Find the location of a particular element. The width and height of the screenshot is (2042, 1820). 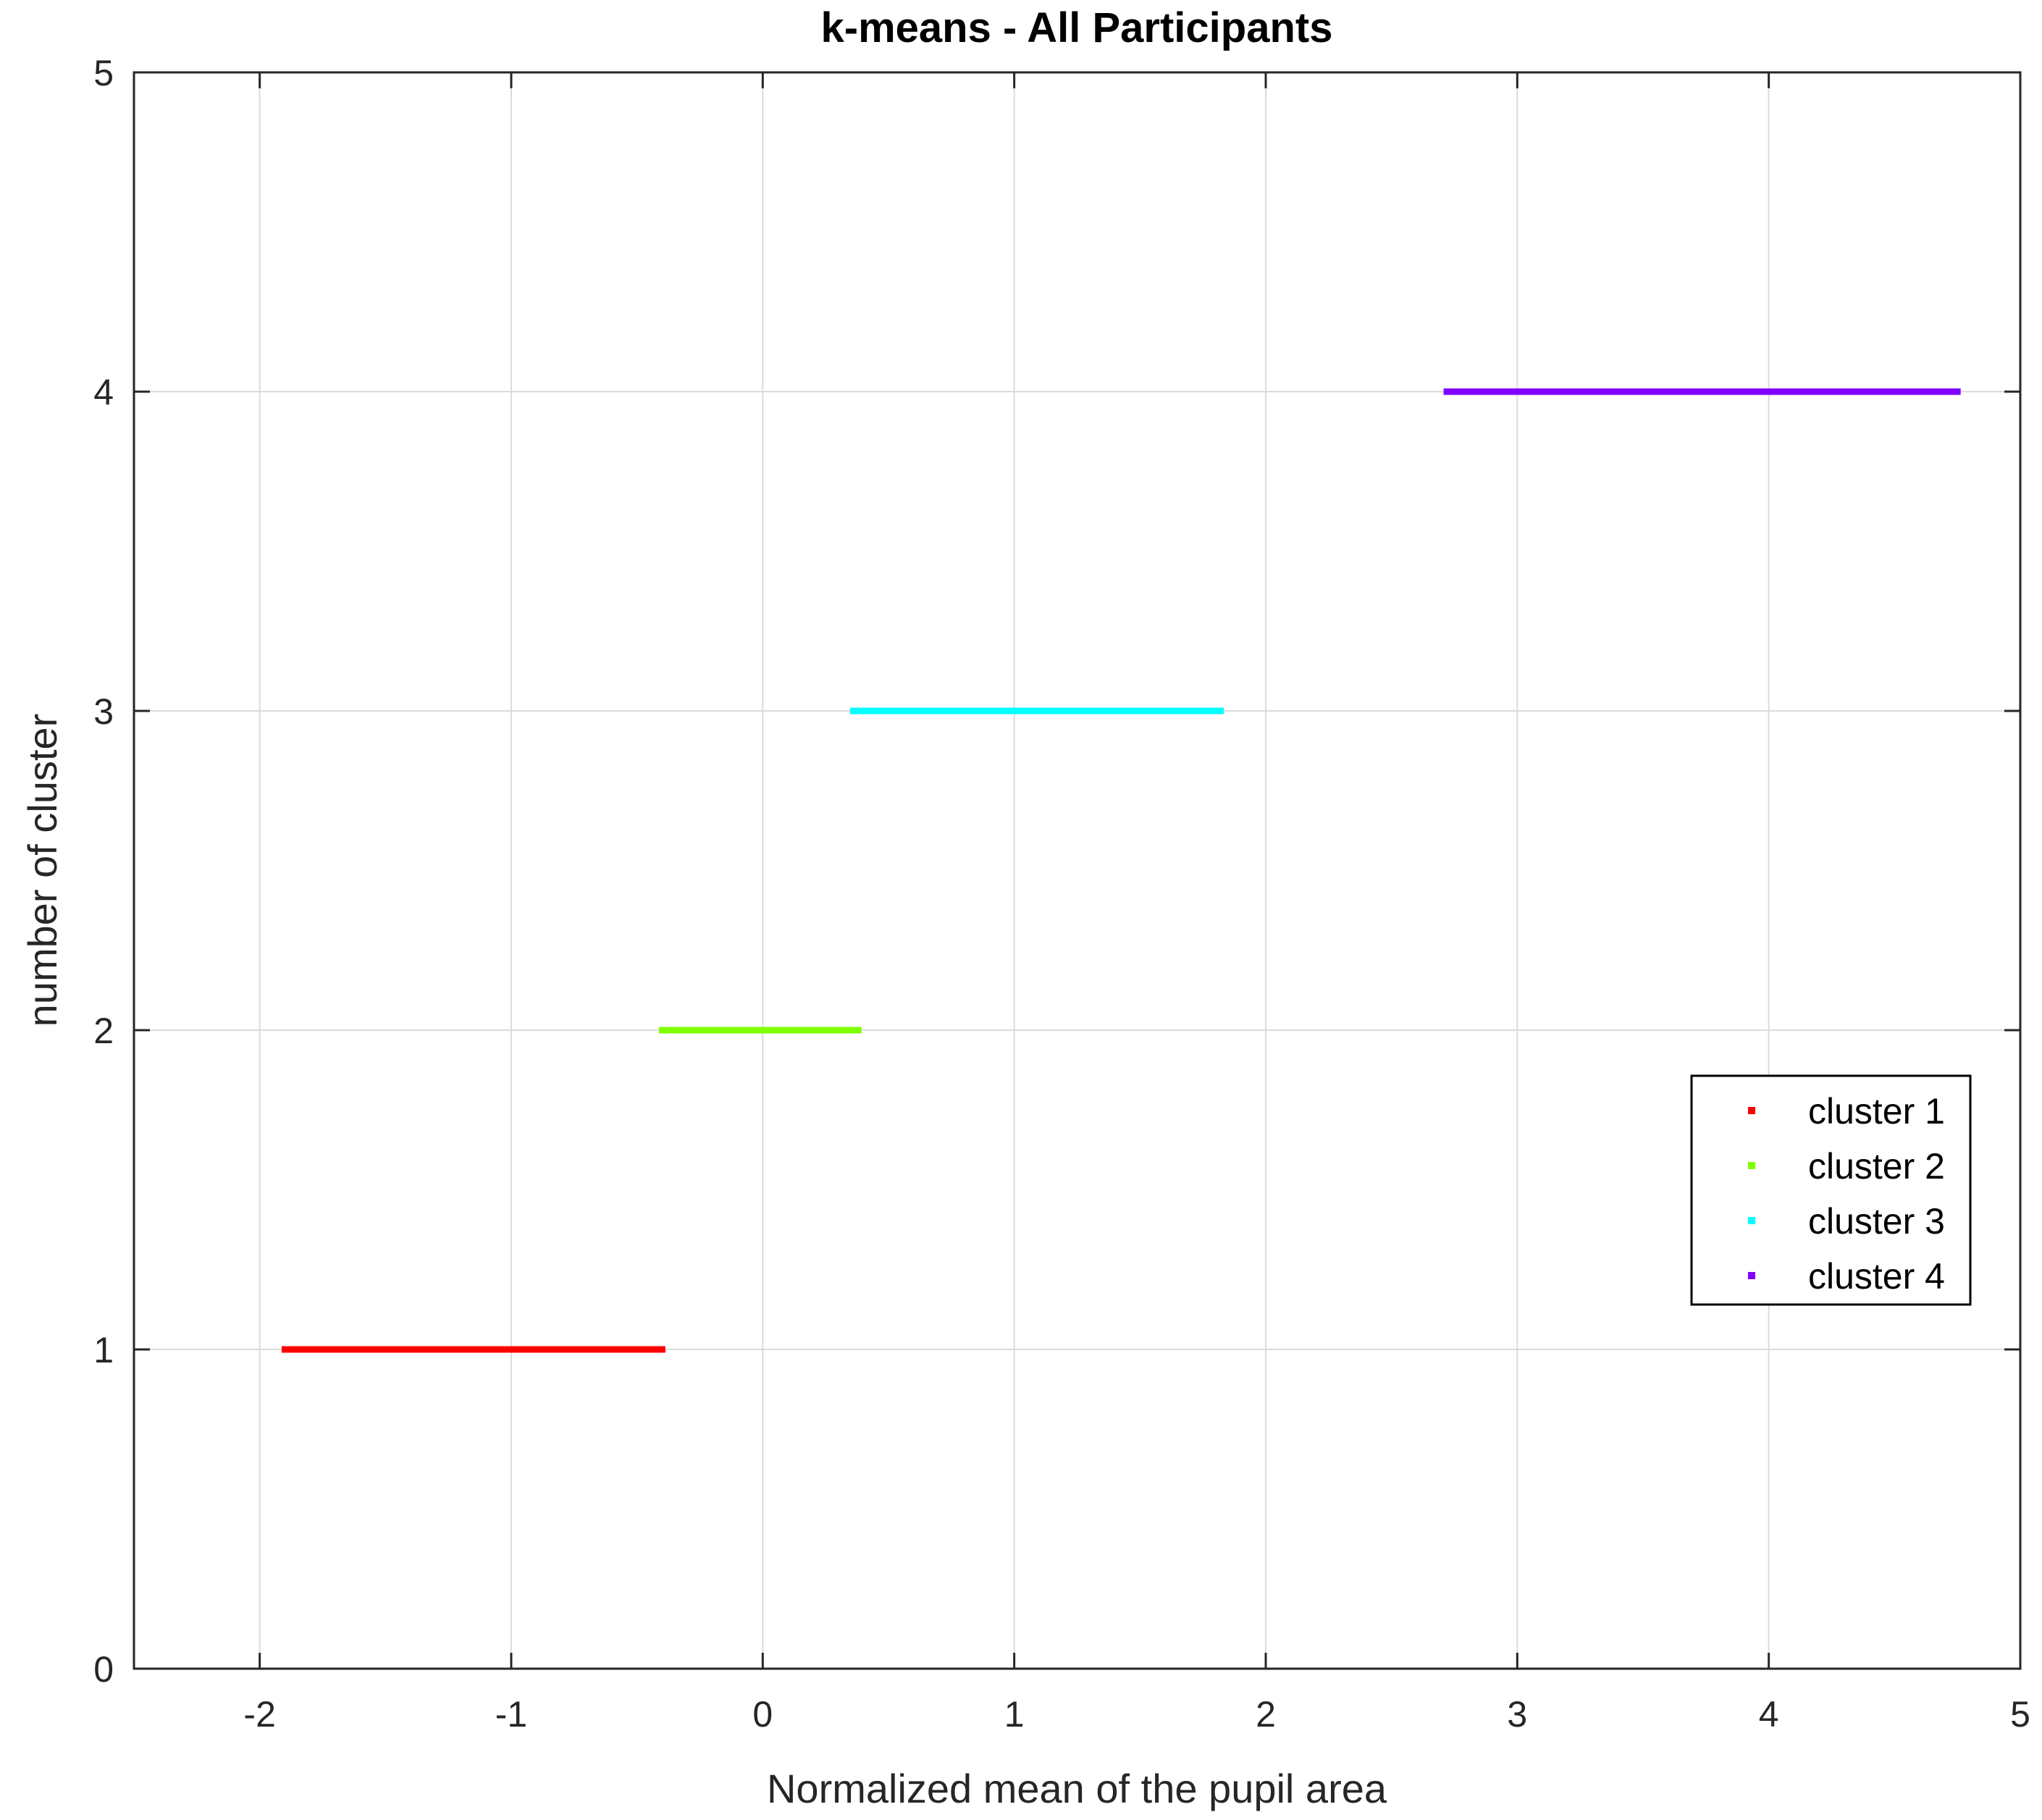

x-tick-label: 1 is located at coordinates (1014, 1715).